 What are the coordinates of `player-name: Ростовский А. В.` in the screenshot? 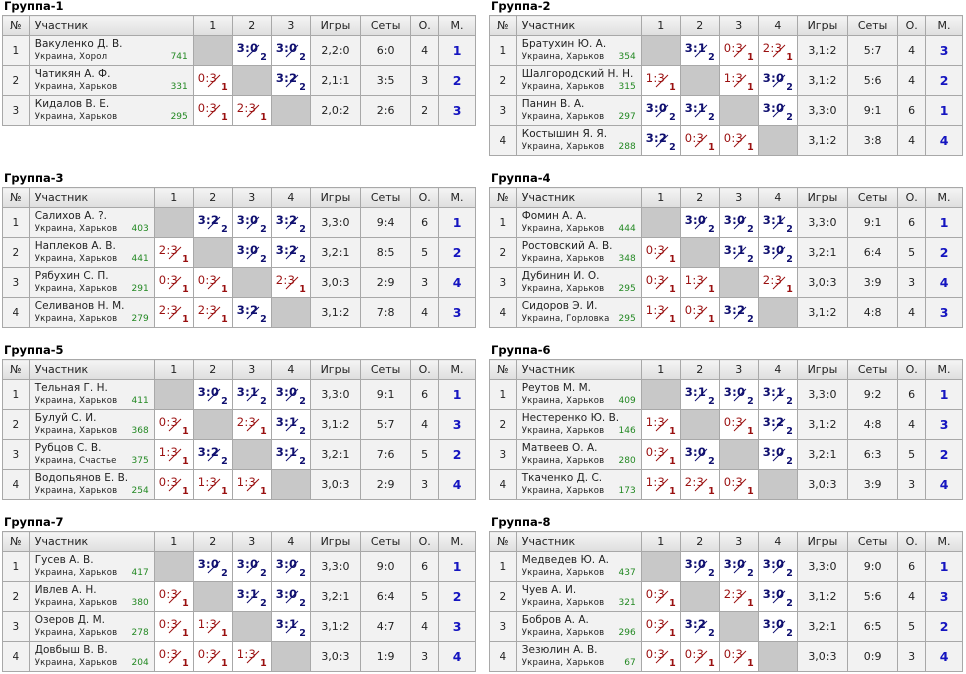 It's located at (567, 246).